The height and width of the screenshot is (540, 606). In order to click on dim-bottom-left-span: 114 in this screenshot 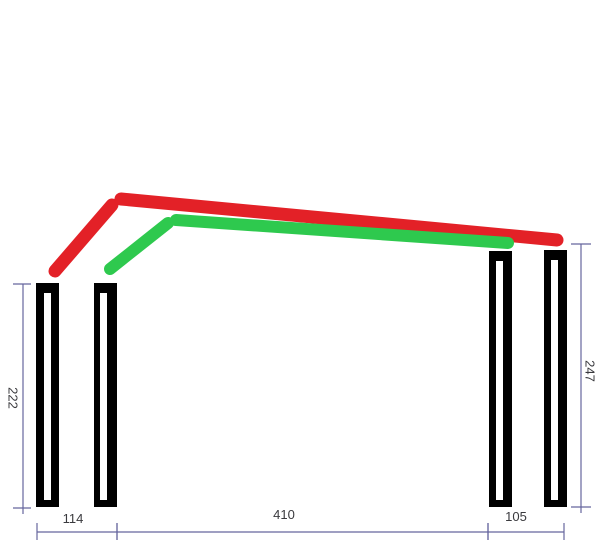, I will do `click(77, 525)`.